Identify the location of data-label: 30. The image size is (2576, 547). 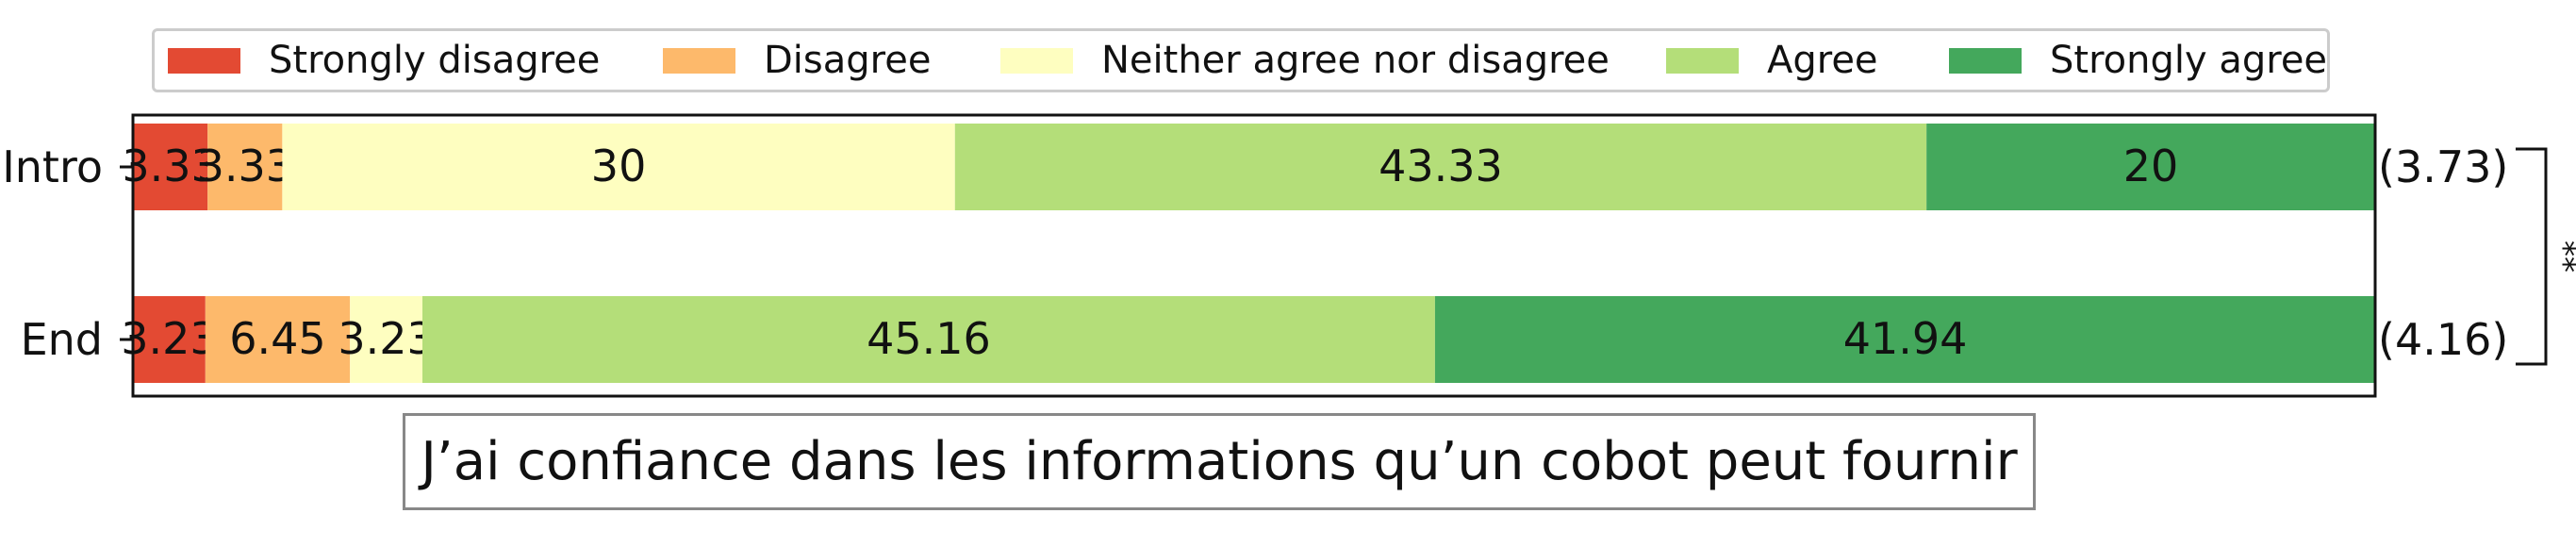
(619, 166).